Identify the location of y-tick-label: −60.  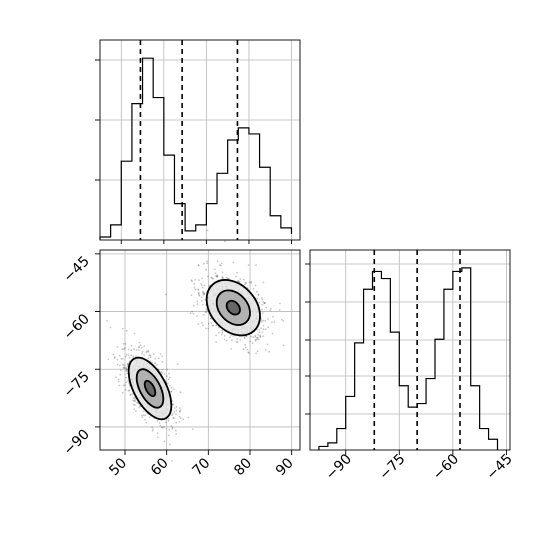
(77, 327).